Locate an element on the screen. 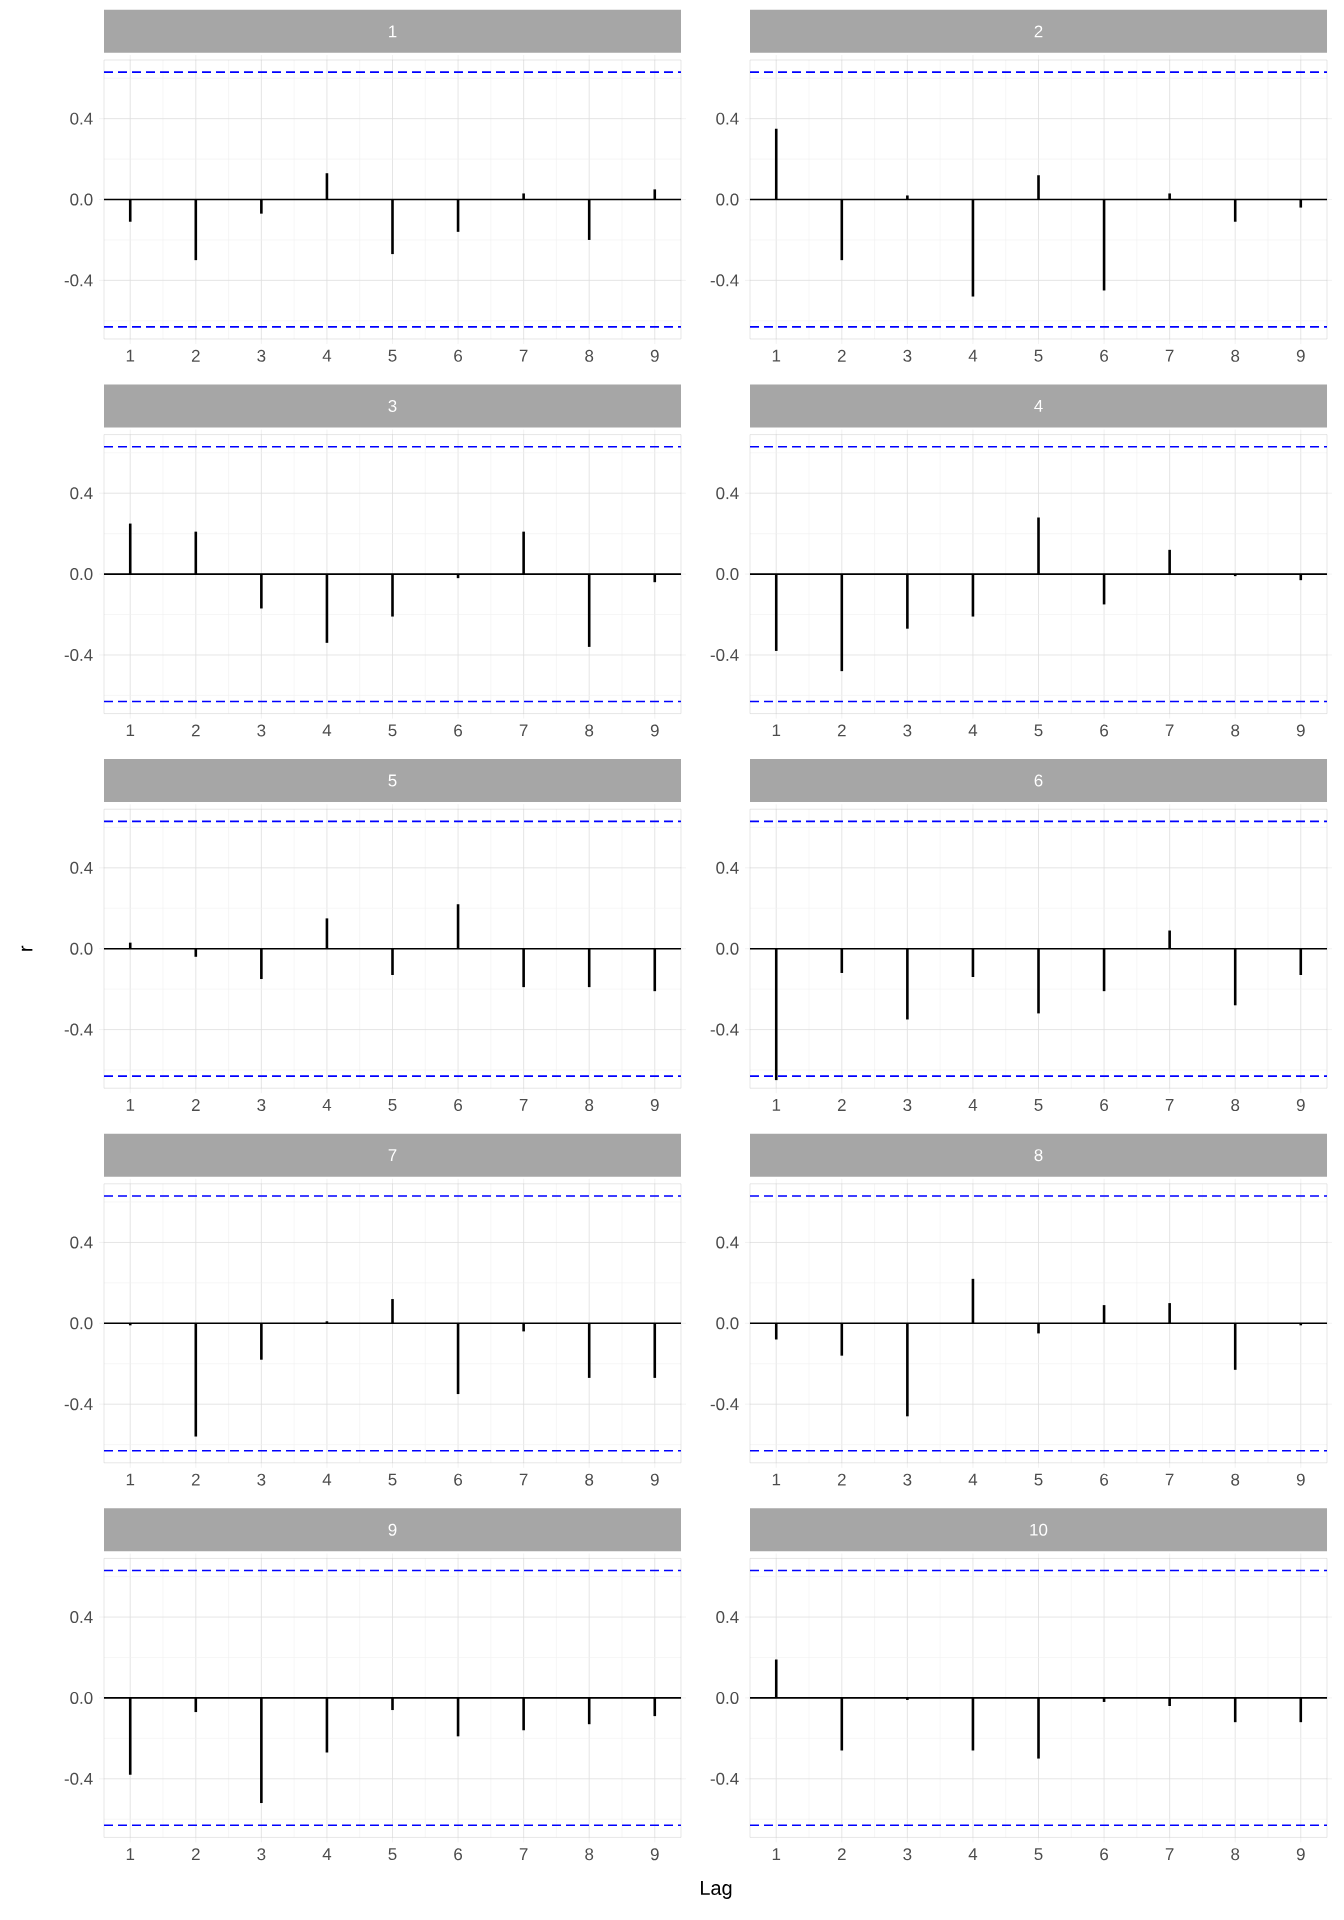 Image resolution: width=1344 pixels, height=1920 pixels. chart-title: 1 is located at coordinates (393, 31).